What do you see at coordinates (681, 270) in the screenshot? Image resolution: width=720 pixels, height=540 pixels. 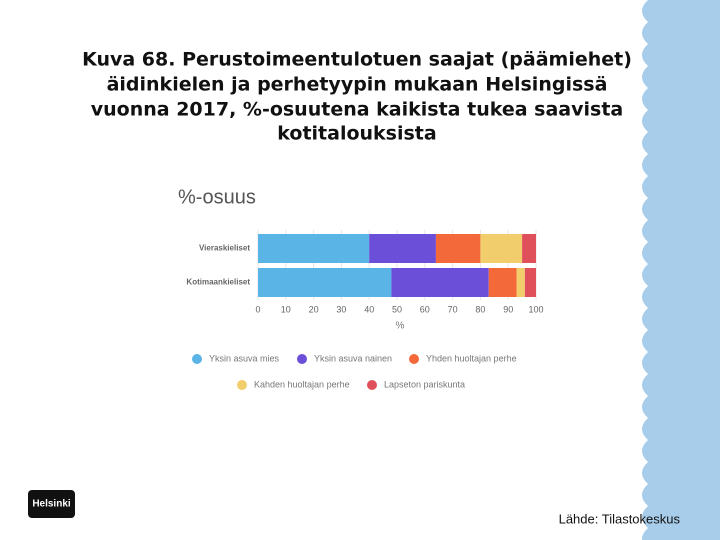 I see `decoration` at bounding box center [681, 270].